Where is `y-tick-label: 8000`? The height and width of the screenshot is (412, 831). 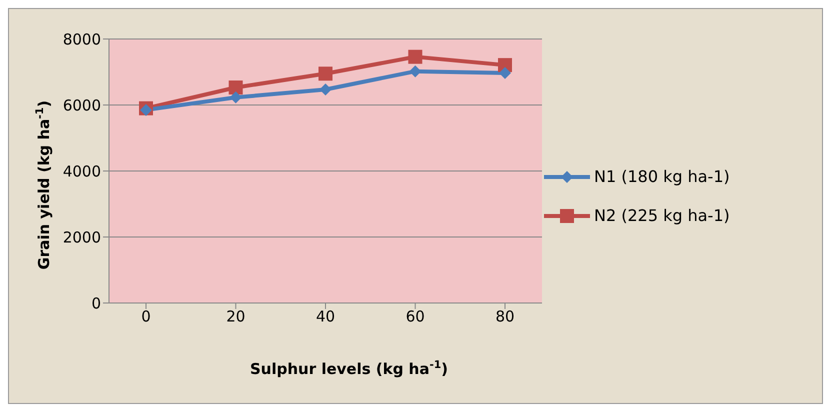 y-tick-label: 8000 is located at coordinates (81, 39).